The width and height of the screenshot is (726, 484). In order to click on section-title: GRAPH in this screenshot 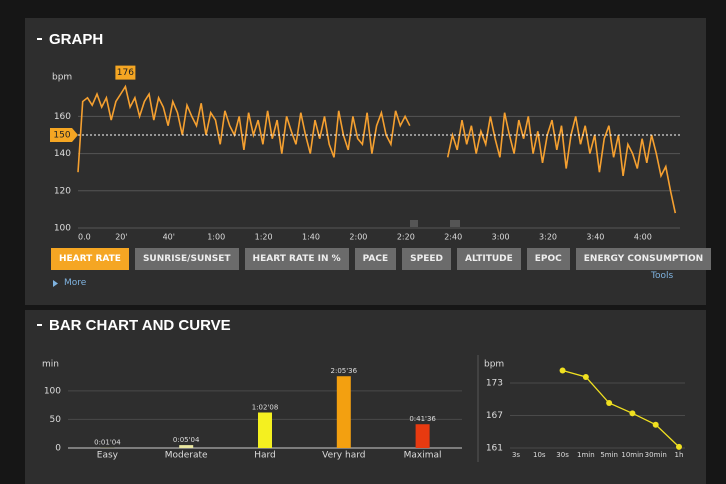, I will do `click(76, 39)`.